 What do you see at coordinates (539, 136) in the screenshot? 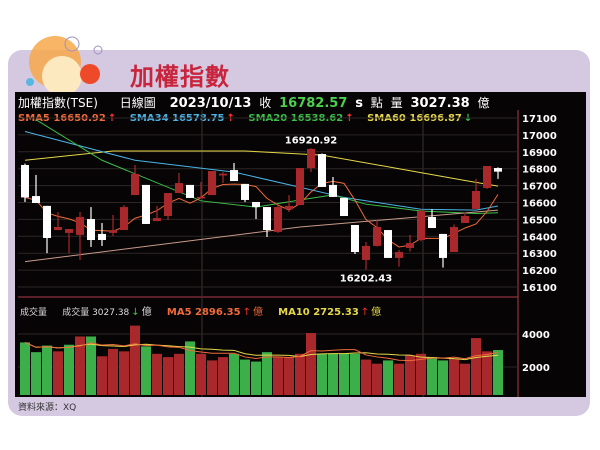
I see `y-tick-label: 17000` at bounding box center [539, 136].